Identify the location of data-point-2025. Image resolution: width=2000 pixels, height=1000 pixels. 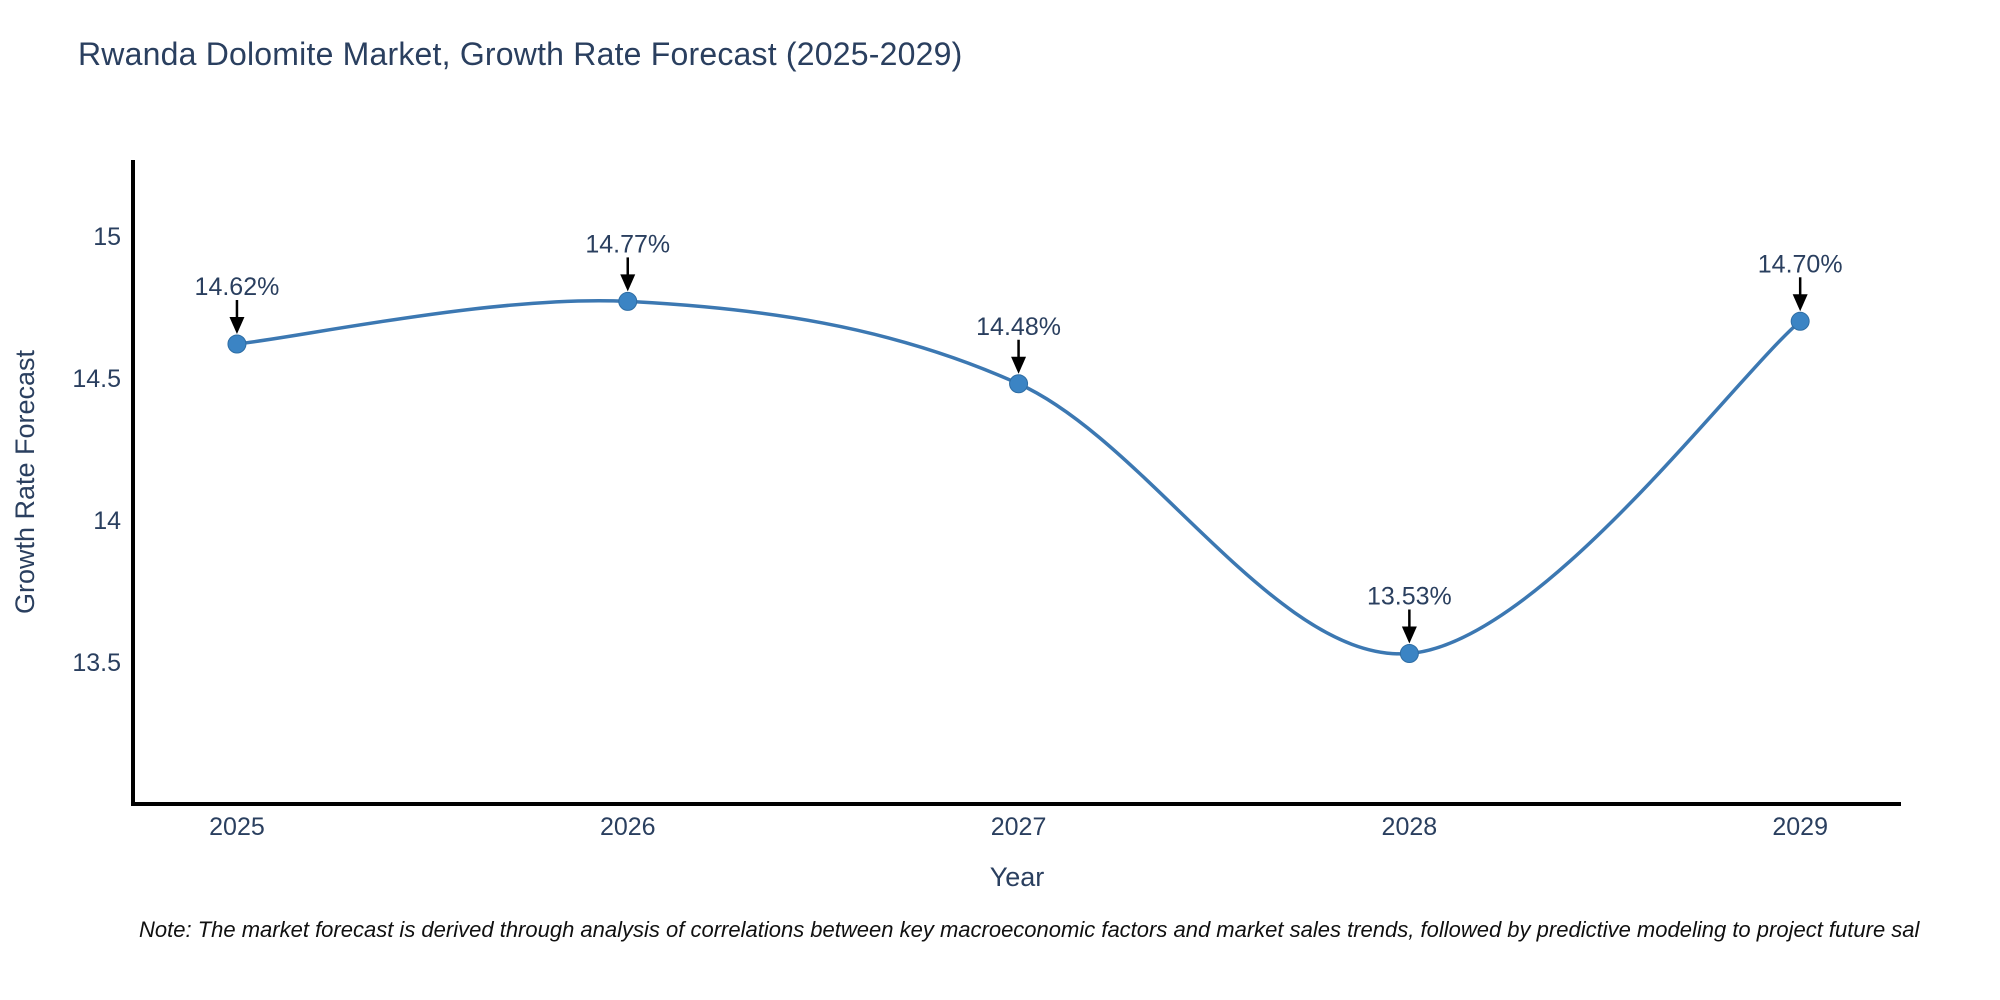
(237, 344).